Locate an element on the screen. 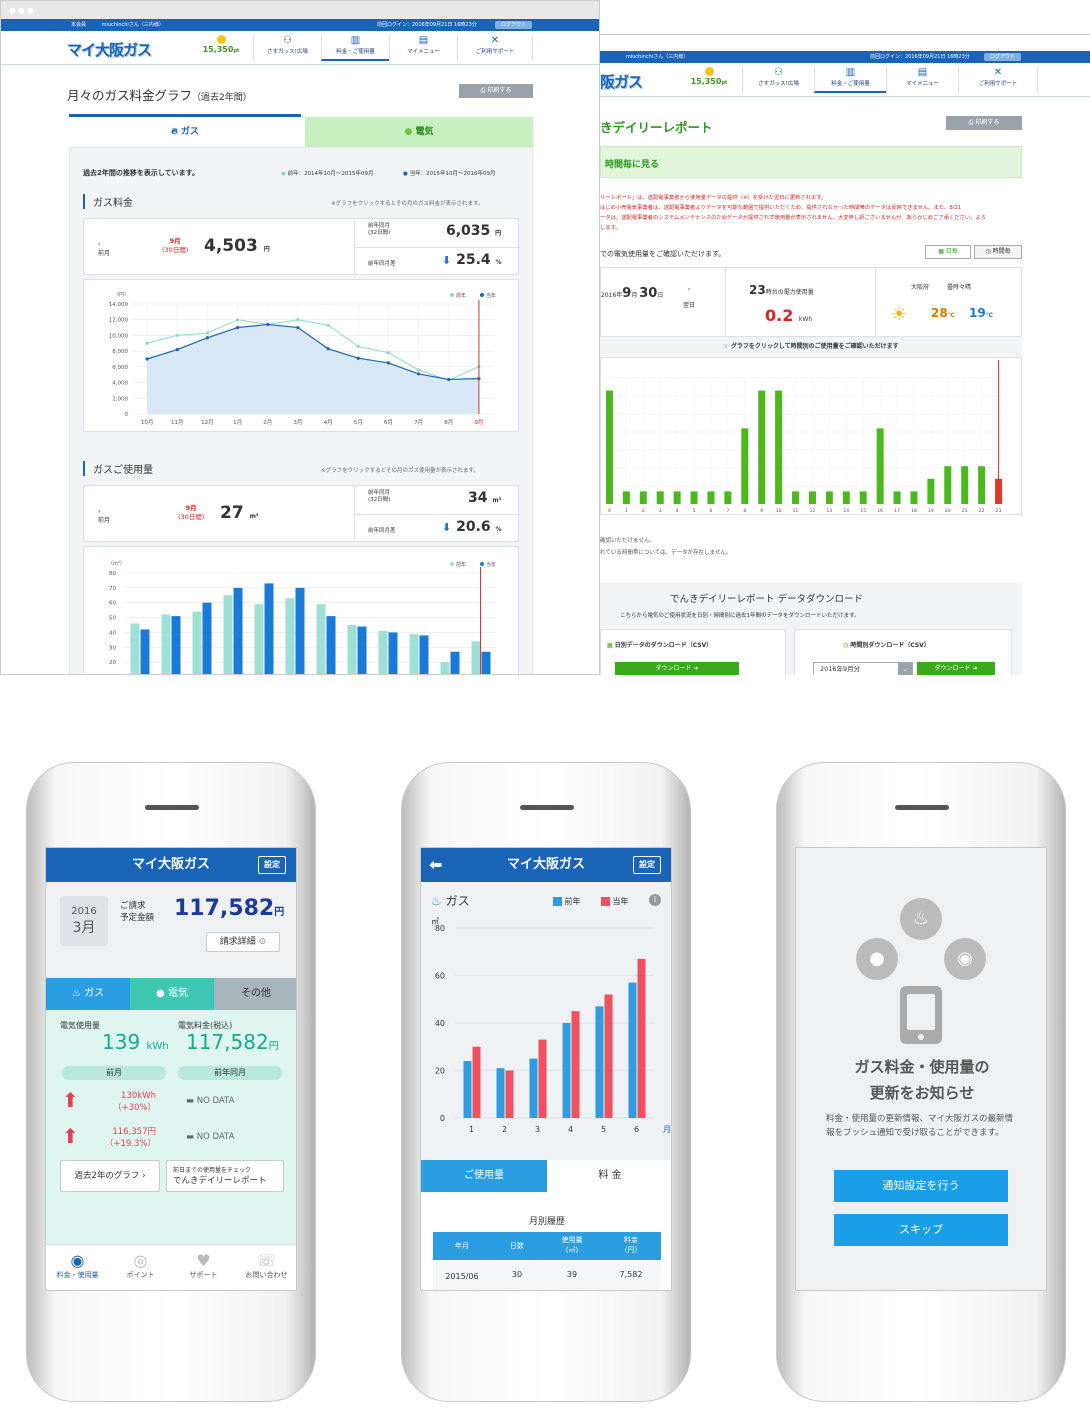 This screenshot has height=1408, width=1090. x-tick-label: 16 is located at coordinates (880, 511).